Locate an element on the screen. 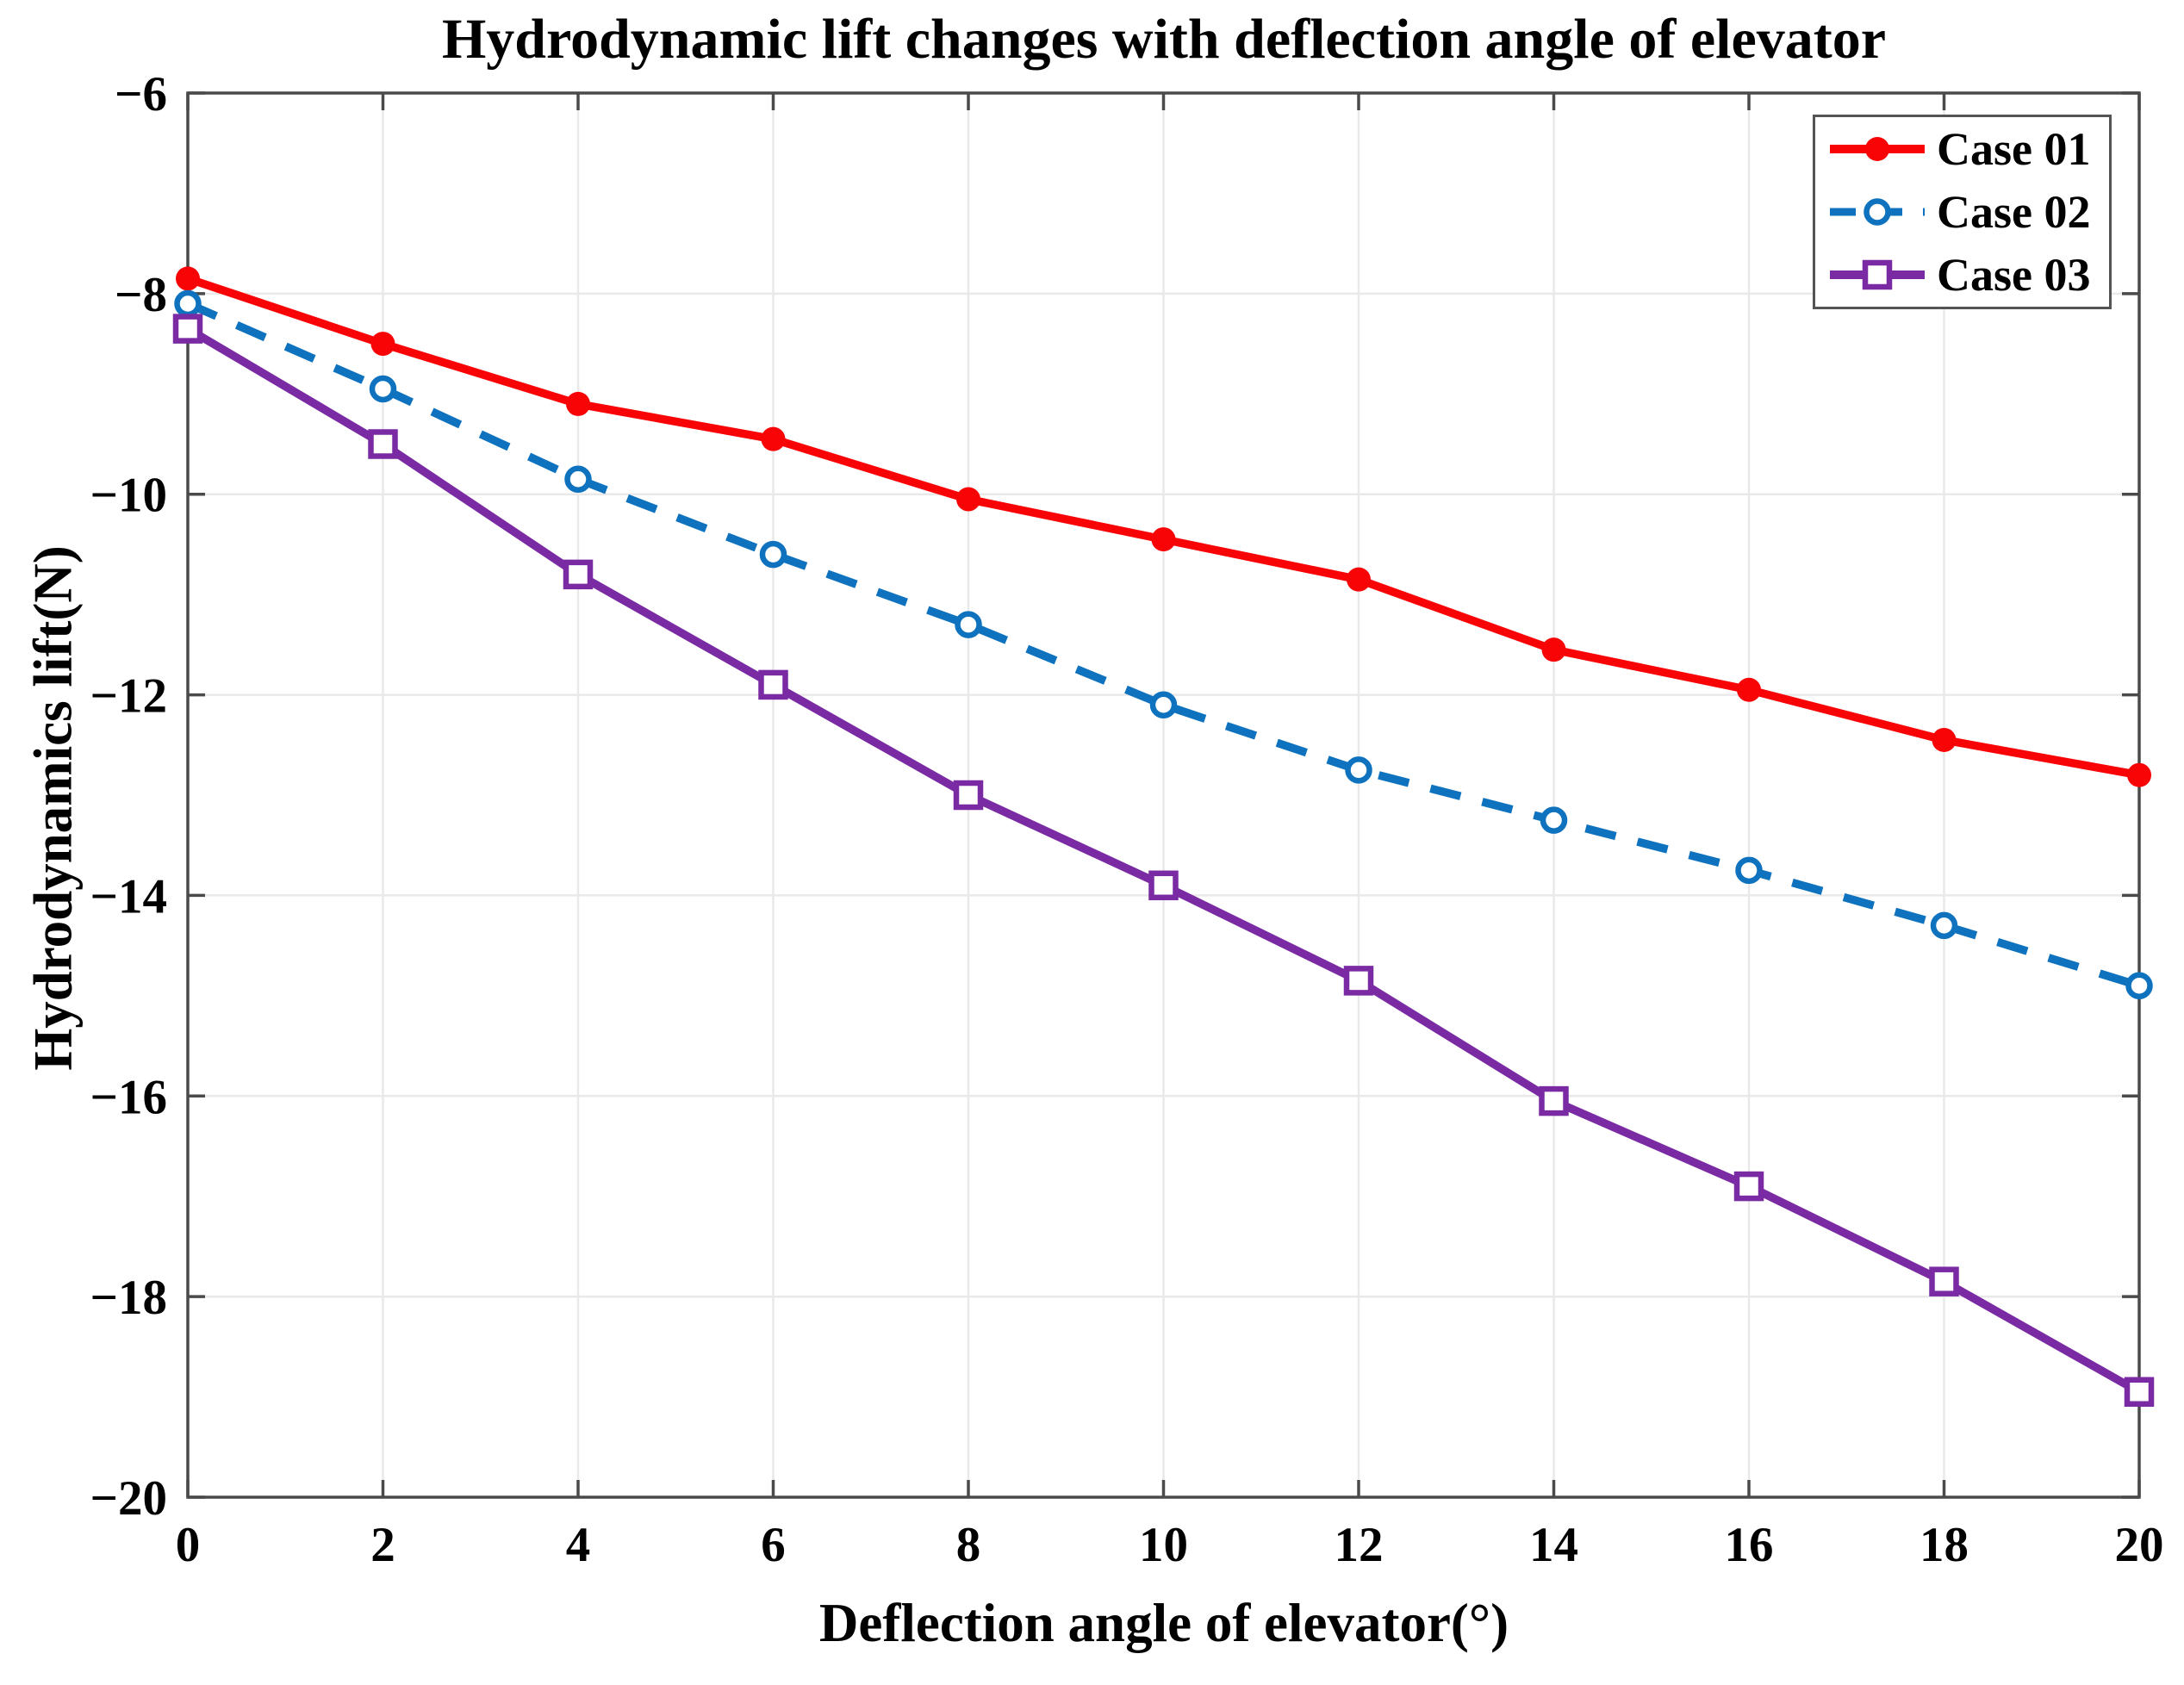 Image resolution: width=2184 pixels, height=1685 pixels. legend-item-case-02: Case 02 is located at coordinates (1962, 212).